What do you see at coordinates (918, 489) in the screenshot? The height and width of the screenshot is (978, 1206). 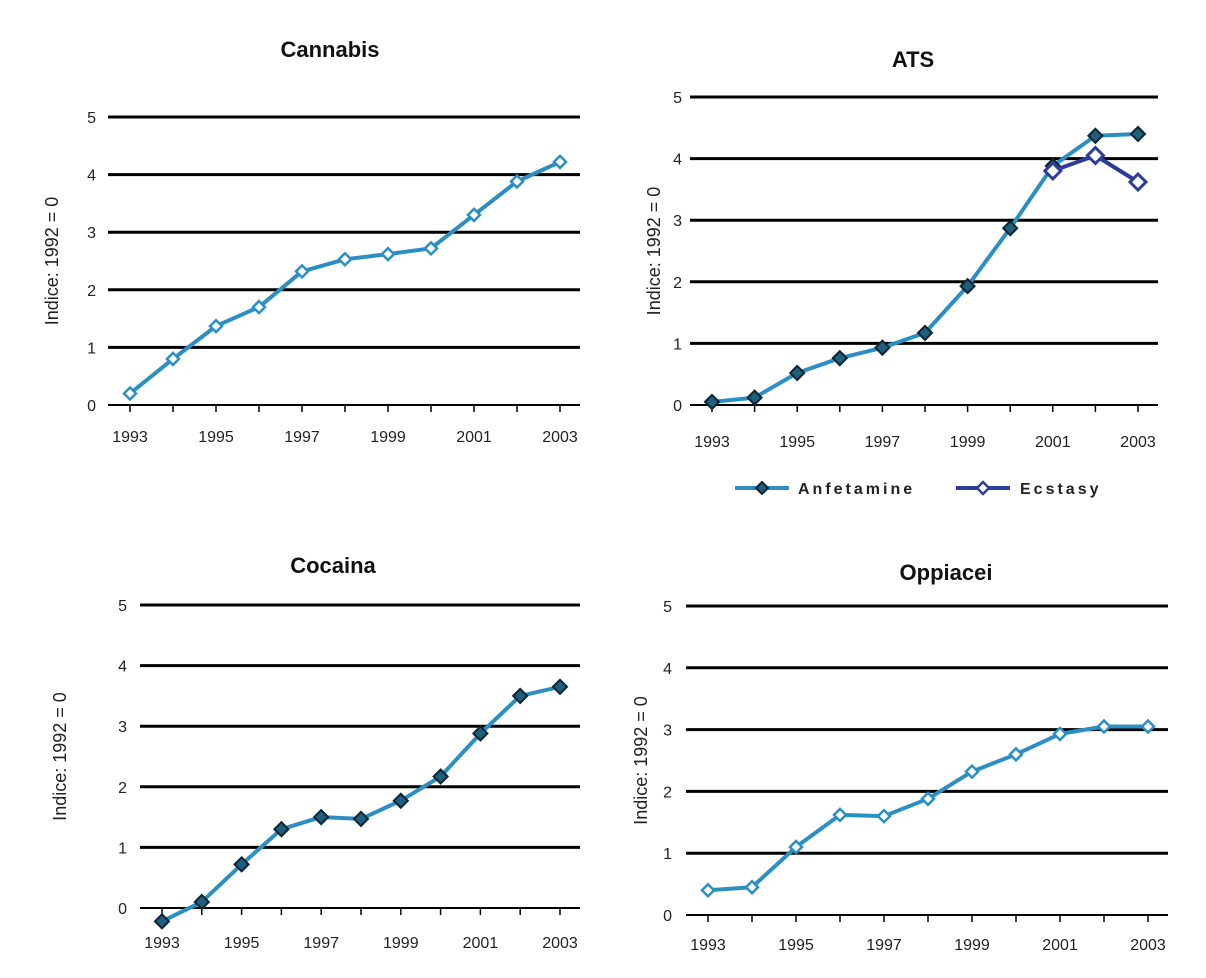 I see `legend: Anfetamine Ecstasy` at bounding box center [918, 489].